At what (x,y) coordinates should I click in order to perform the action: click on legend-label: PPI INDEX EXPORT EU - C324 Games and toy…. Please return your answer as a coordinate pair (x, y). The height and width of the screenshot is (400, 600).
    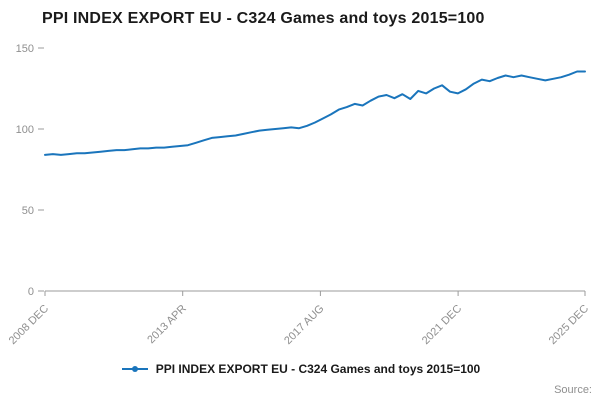
    Looking at the image, I should click on (318, 369).